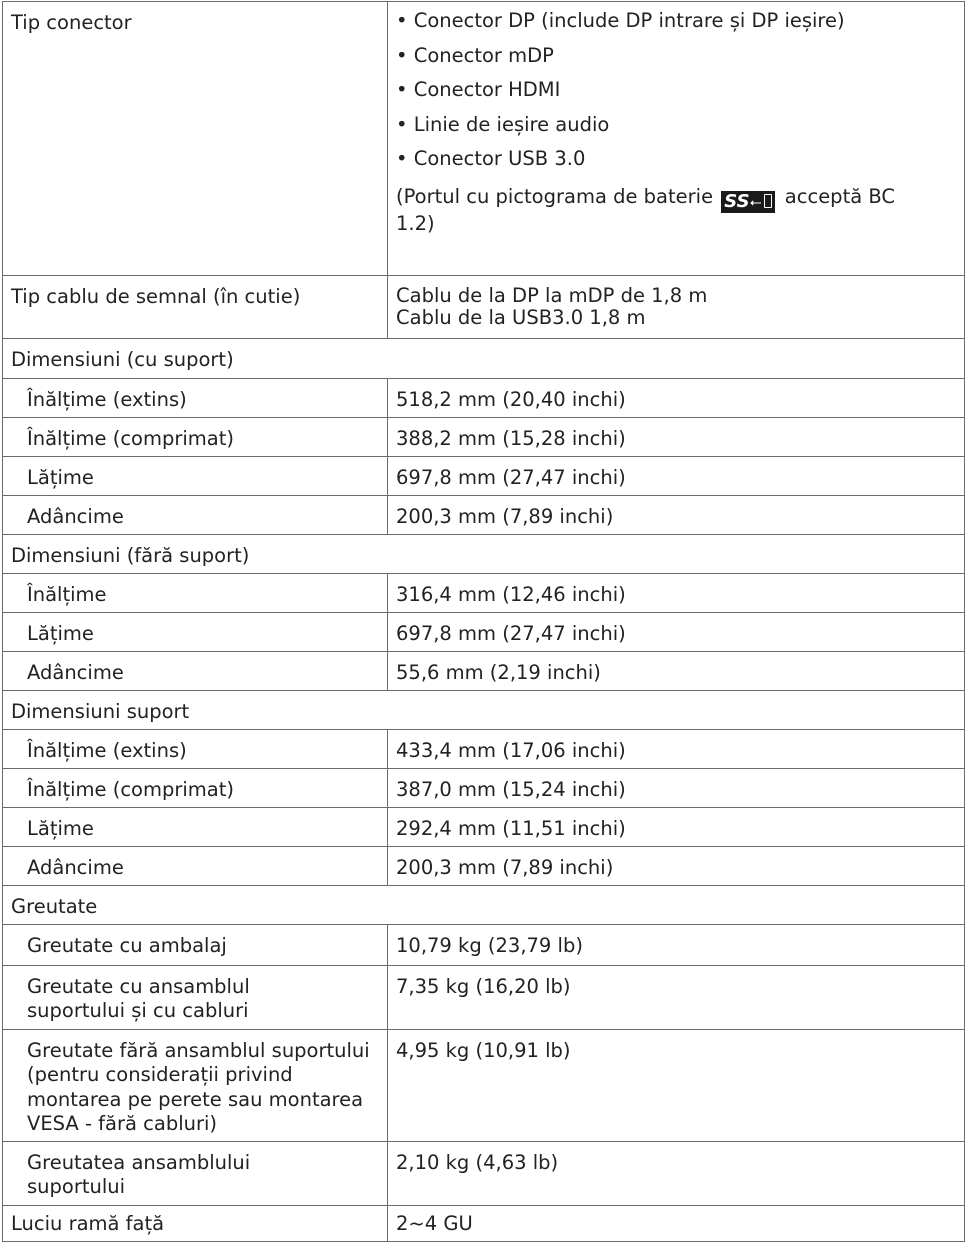  I want to click on row-value: 7,35 kg (16,20 lb), so click(676, 997).